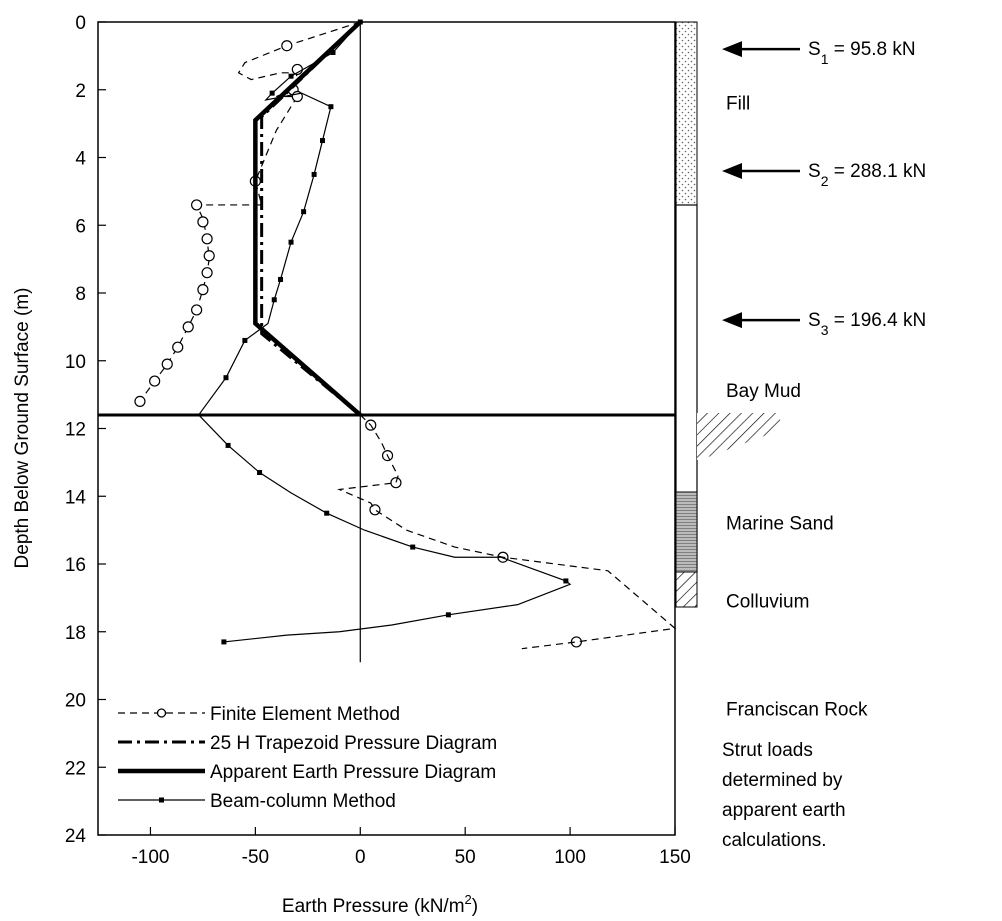  Describe the element at coordinates (75, 768) in the screenshot. I see `y-tick-label: 22` at that location.